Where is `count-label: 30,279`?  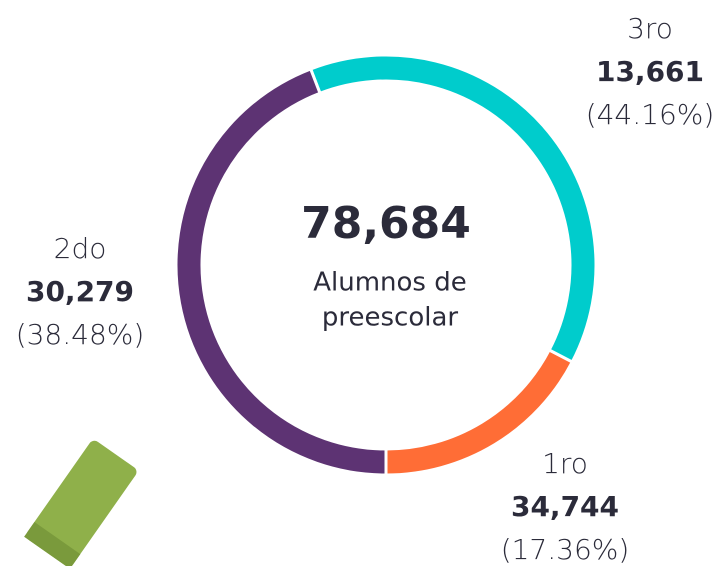
count-label: 30,279 is located at coordinates (80, 291).